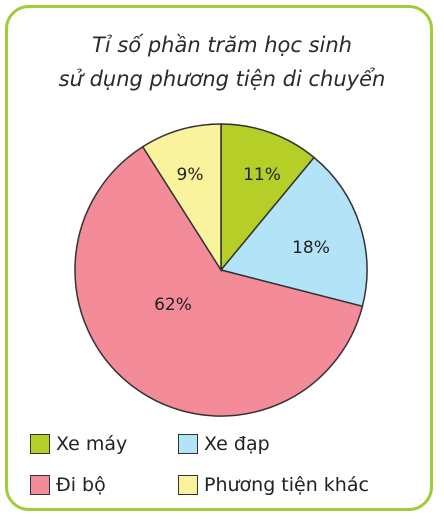  What do you see at coordinates (268, 198) in the screenshot?
I see `pie-slice-xe-may` at bounding box center [268, 198].